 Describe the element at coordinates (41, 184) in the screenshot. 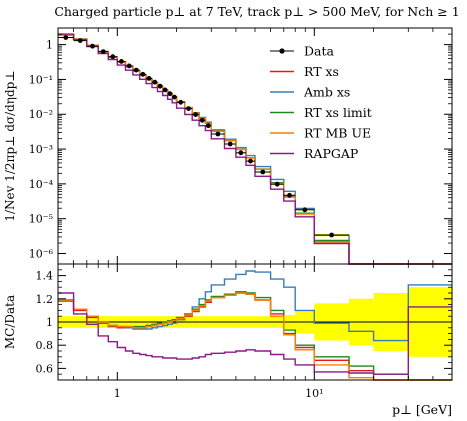

I see `top-y-tick-label: 10⁻⁴` at that location.